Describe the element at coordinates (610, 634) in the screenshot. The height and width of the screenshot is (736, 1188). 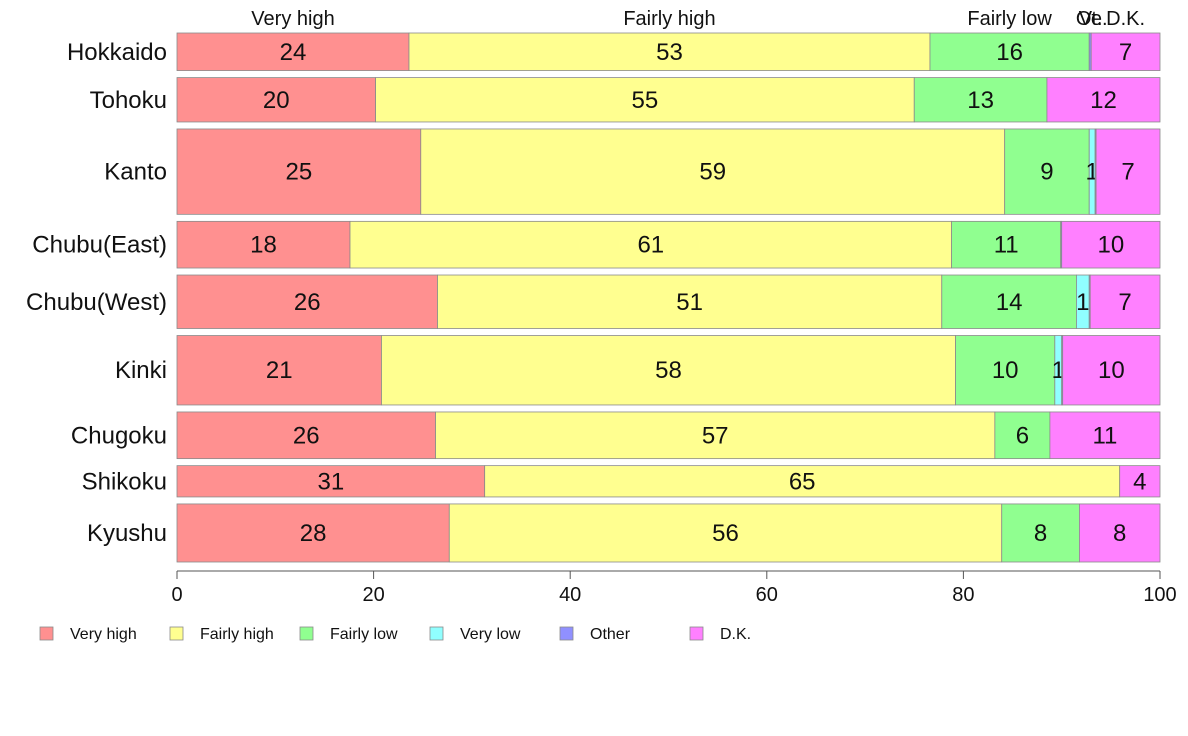
I see `legend-label: Other` at that location.